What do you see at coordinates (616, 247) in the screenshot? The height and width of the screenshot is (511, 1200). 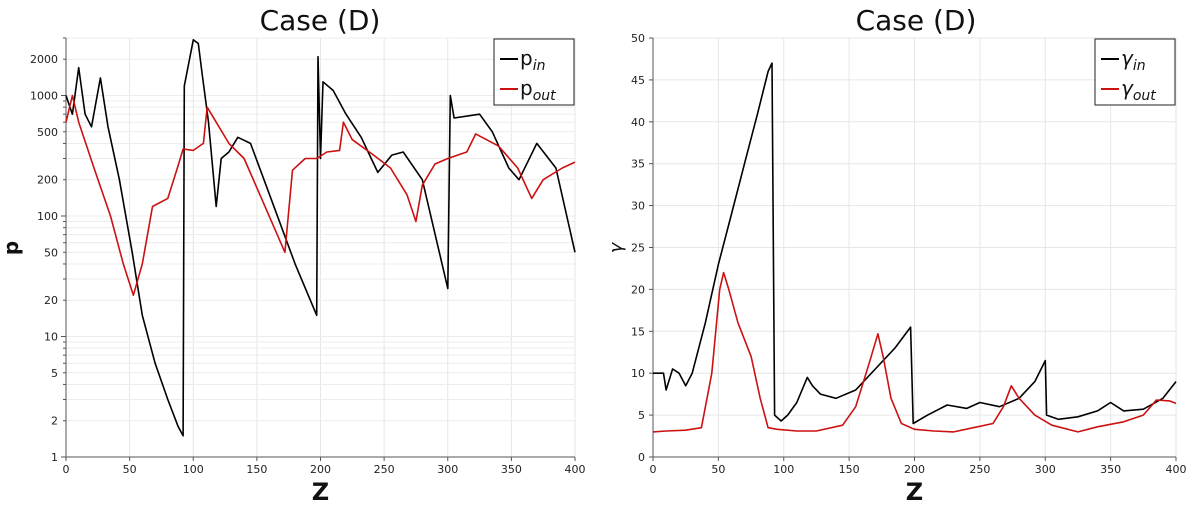 I see `y-axis-label: γ` at bounding box center [616, 247].